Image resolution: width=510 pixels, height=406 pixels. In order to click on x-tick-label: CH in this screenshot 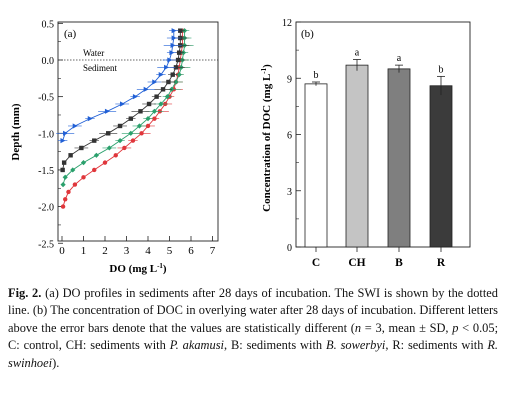, I will do `click(356, 263)`.